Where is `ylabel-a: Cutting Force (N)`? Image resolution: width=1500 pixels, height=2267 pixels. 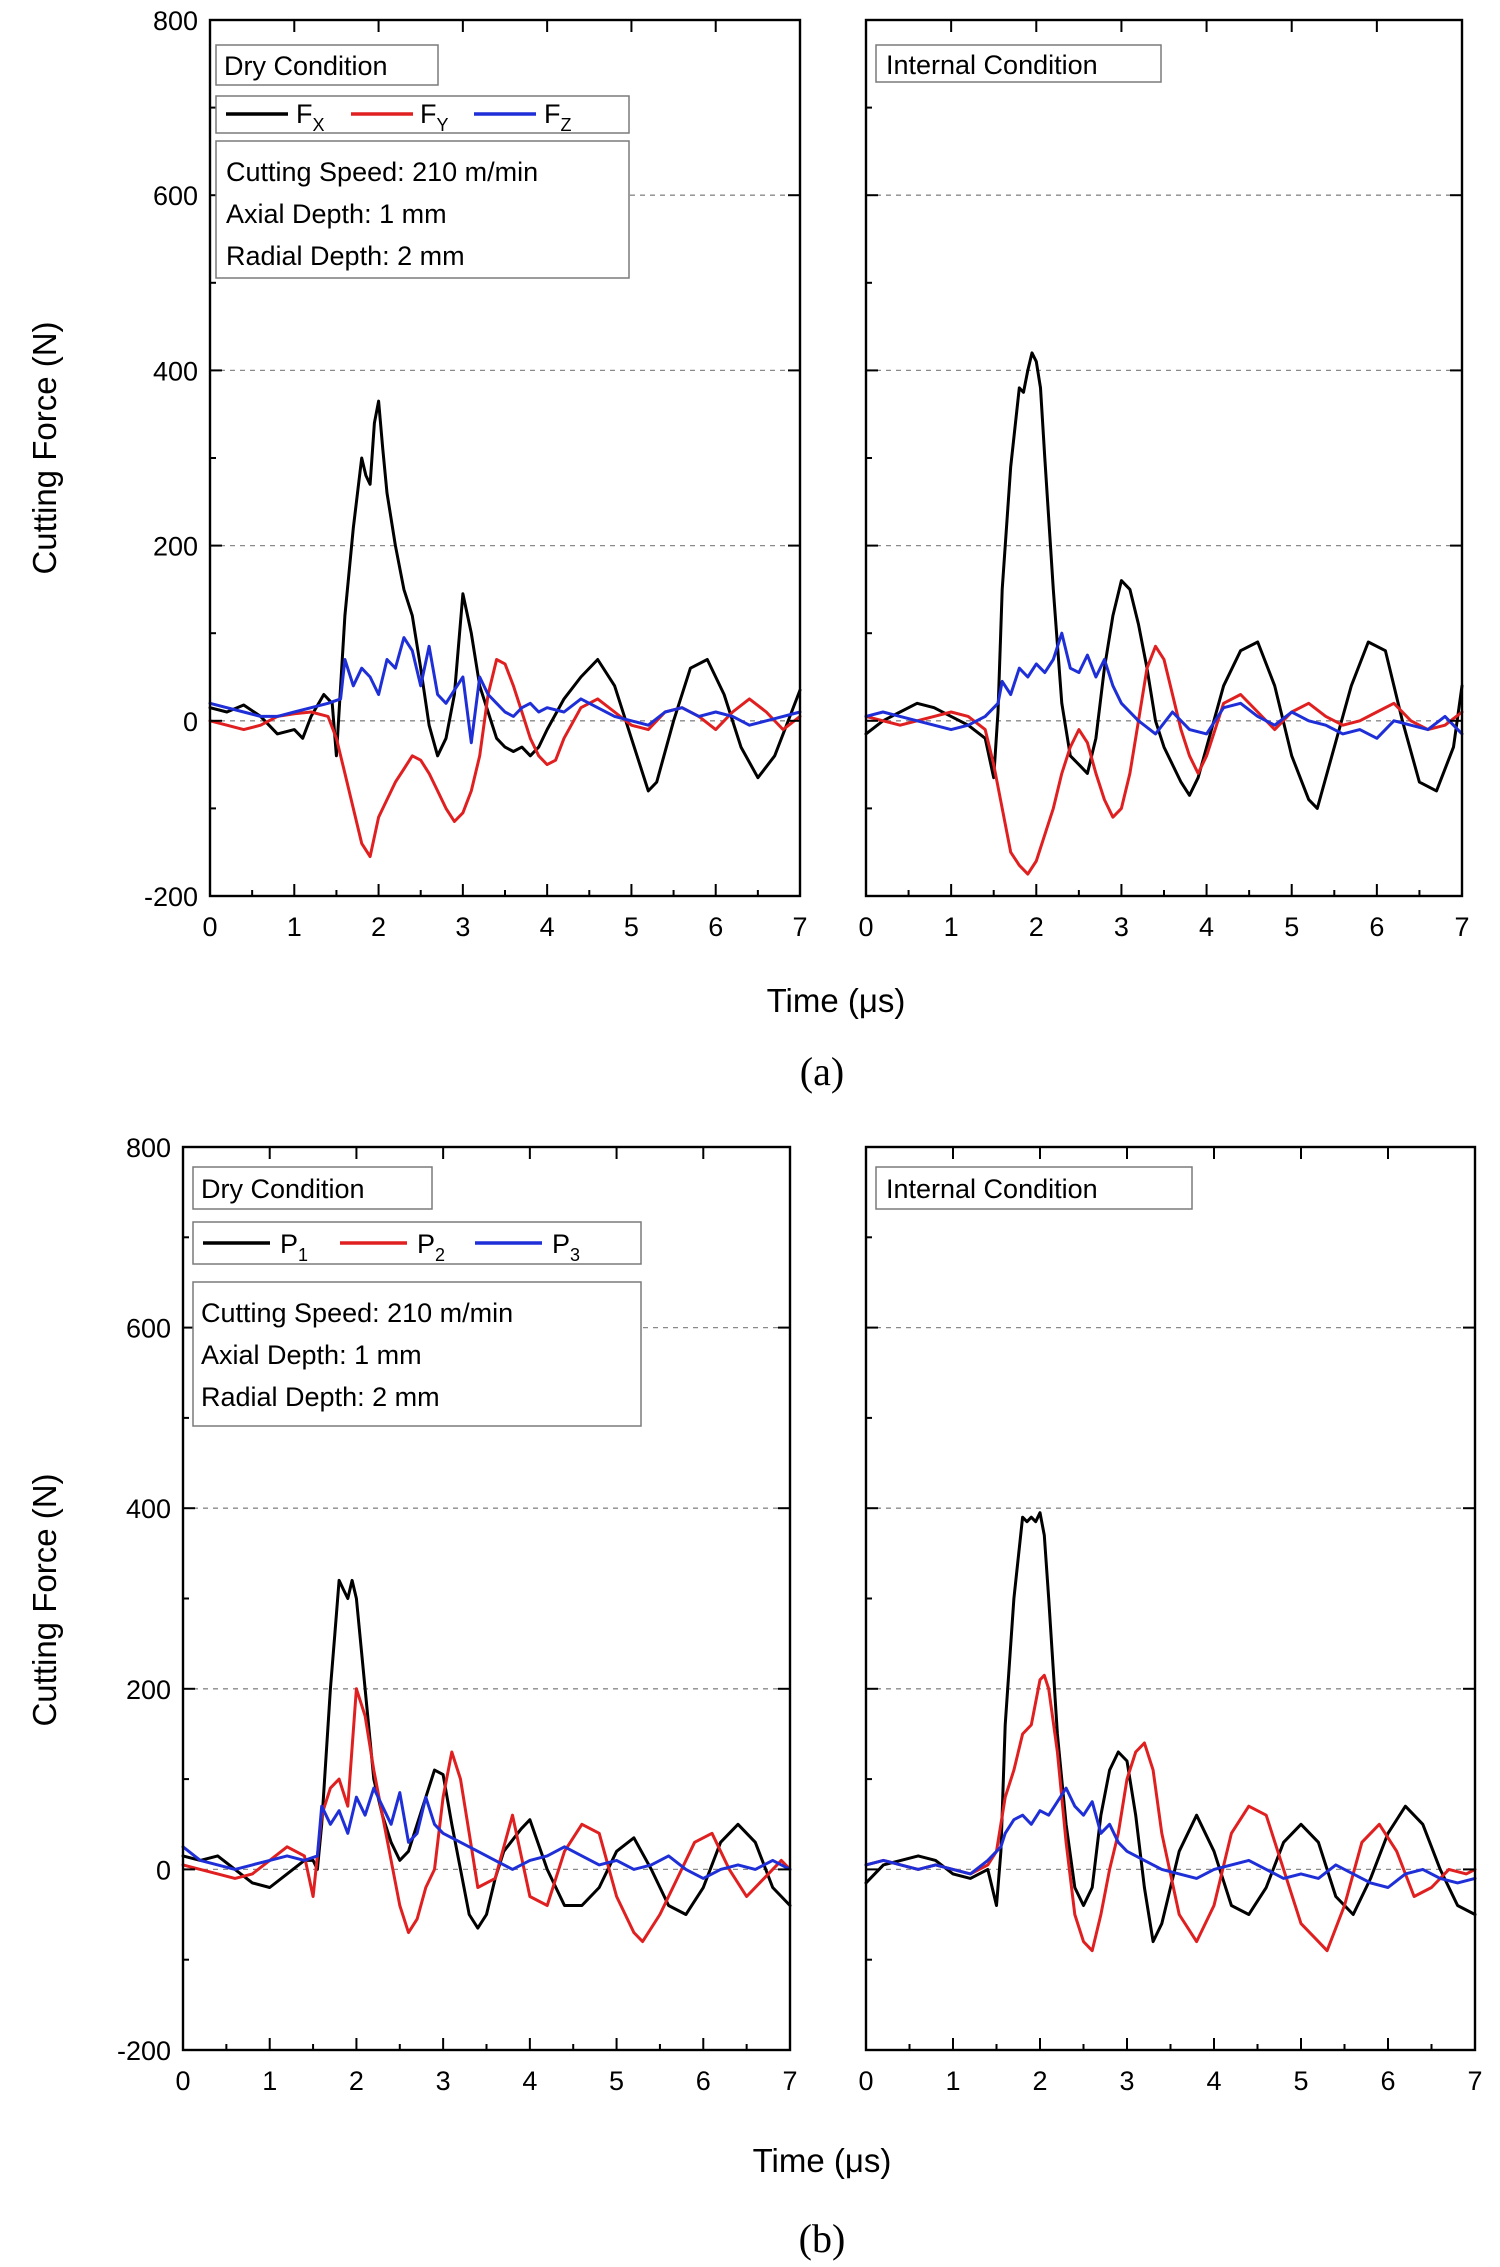
ylabel-a: Cutting Force (N) is located at coordinates (44, 447).